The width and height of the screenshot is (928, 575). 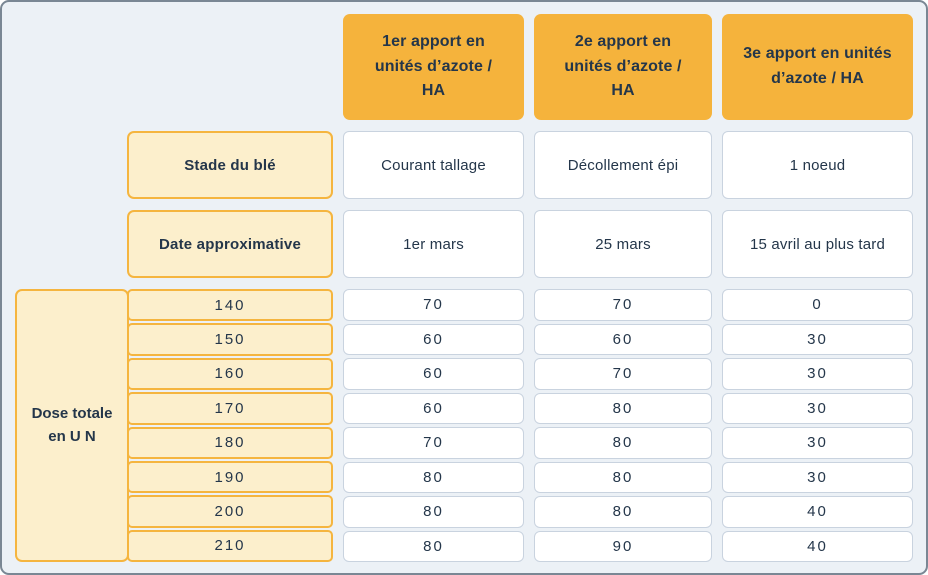 What do you see at coordinates (817, 546) in the screenshot?
I see `data-cell-210-3: 40` at bounding box center [817, 546].